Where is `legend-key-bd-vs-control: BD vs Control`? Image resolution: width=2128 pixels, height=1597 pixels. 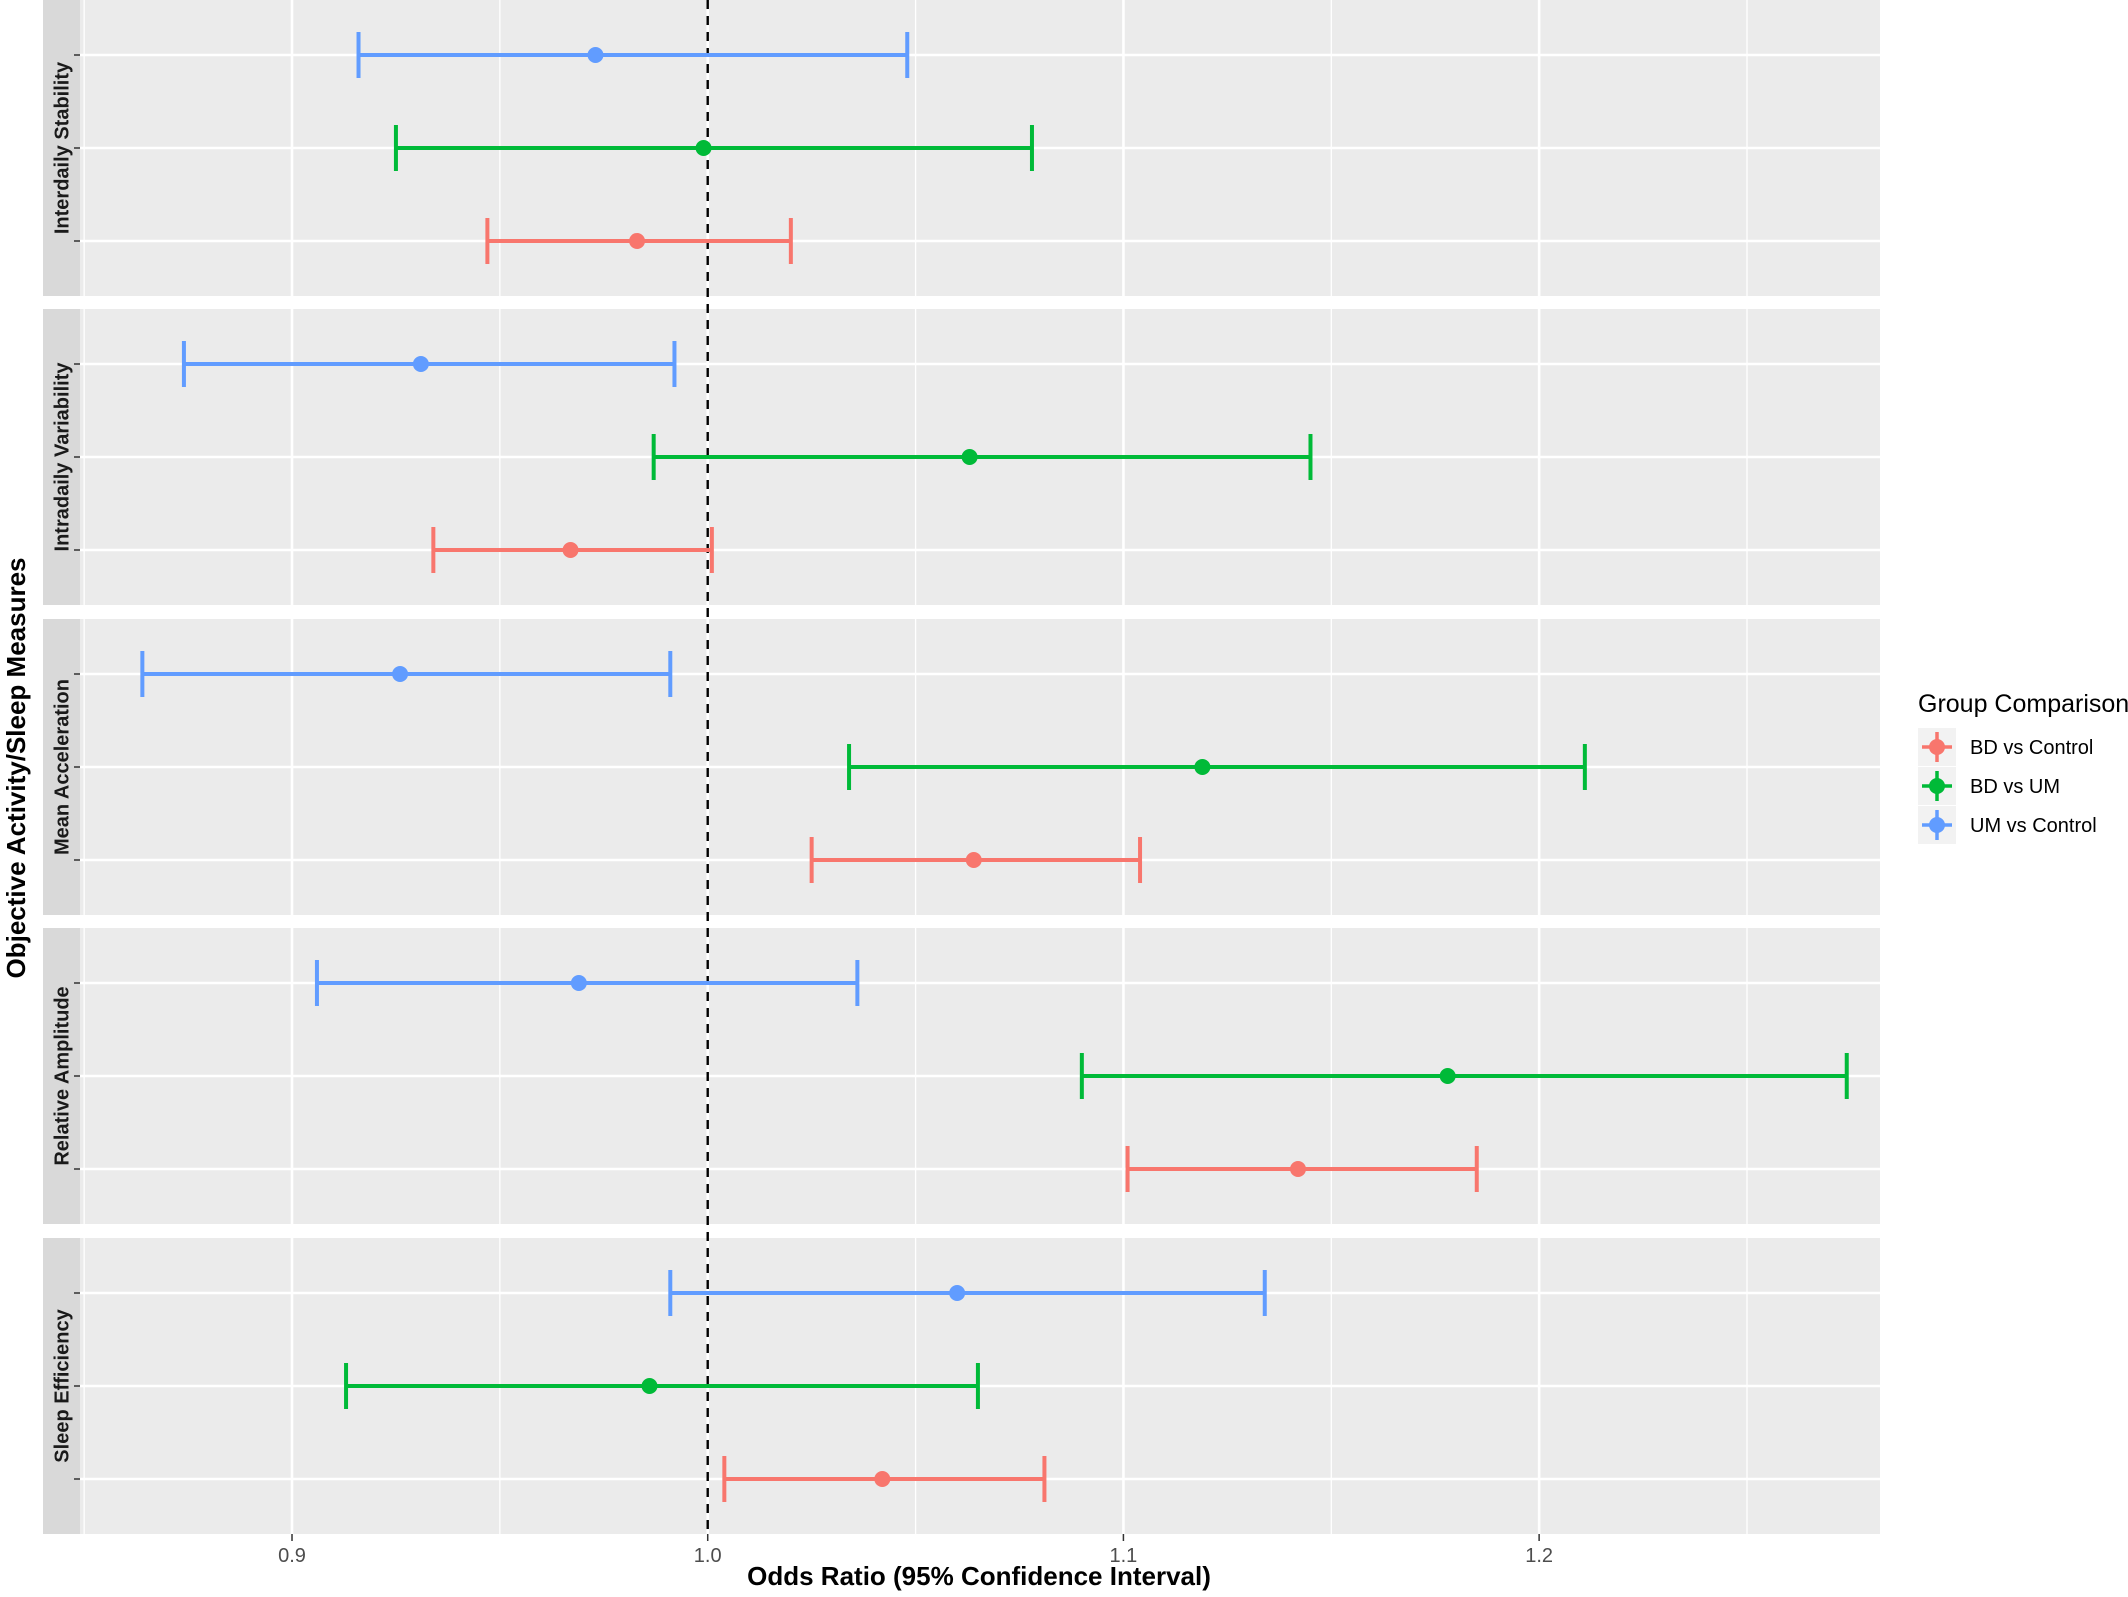
legend-key-bd-vs-control: BD vs Control is located at coordinates (2005, 747).